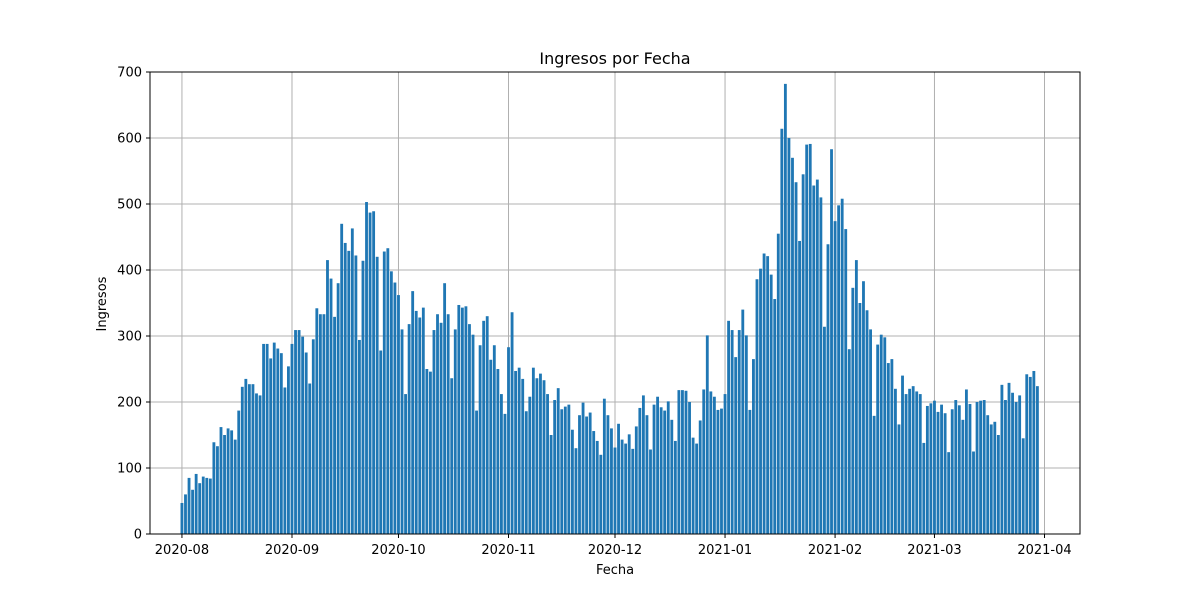 Image resolution: width=1200 pixels, height=604 pixels. I want to click on y-tick-label: 100, so click(129, 469).